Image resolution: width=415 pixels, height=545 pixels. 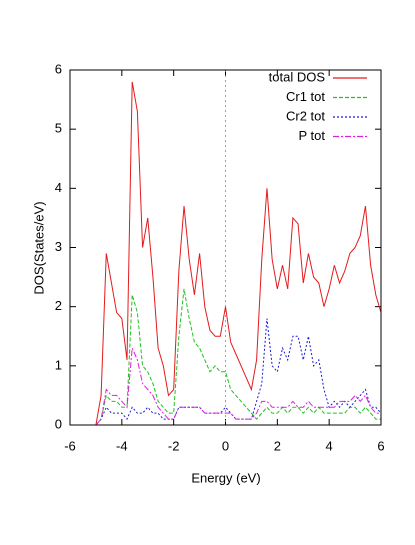 I want to click on y-tick-label: 6, so click(x=58, y=68).